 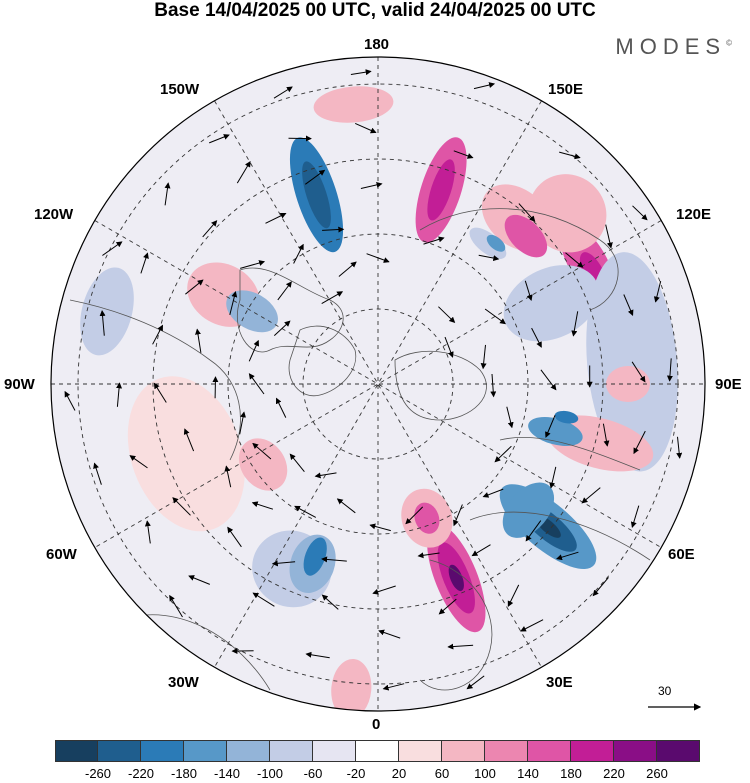 What do you see at coordinates (729, 43) in the screenshot?
I see `brand-mark: ©` at bounding box center [729, 43].